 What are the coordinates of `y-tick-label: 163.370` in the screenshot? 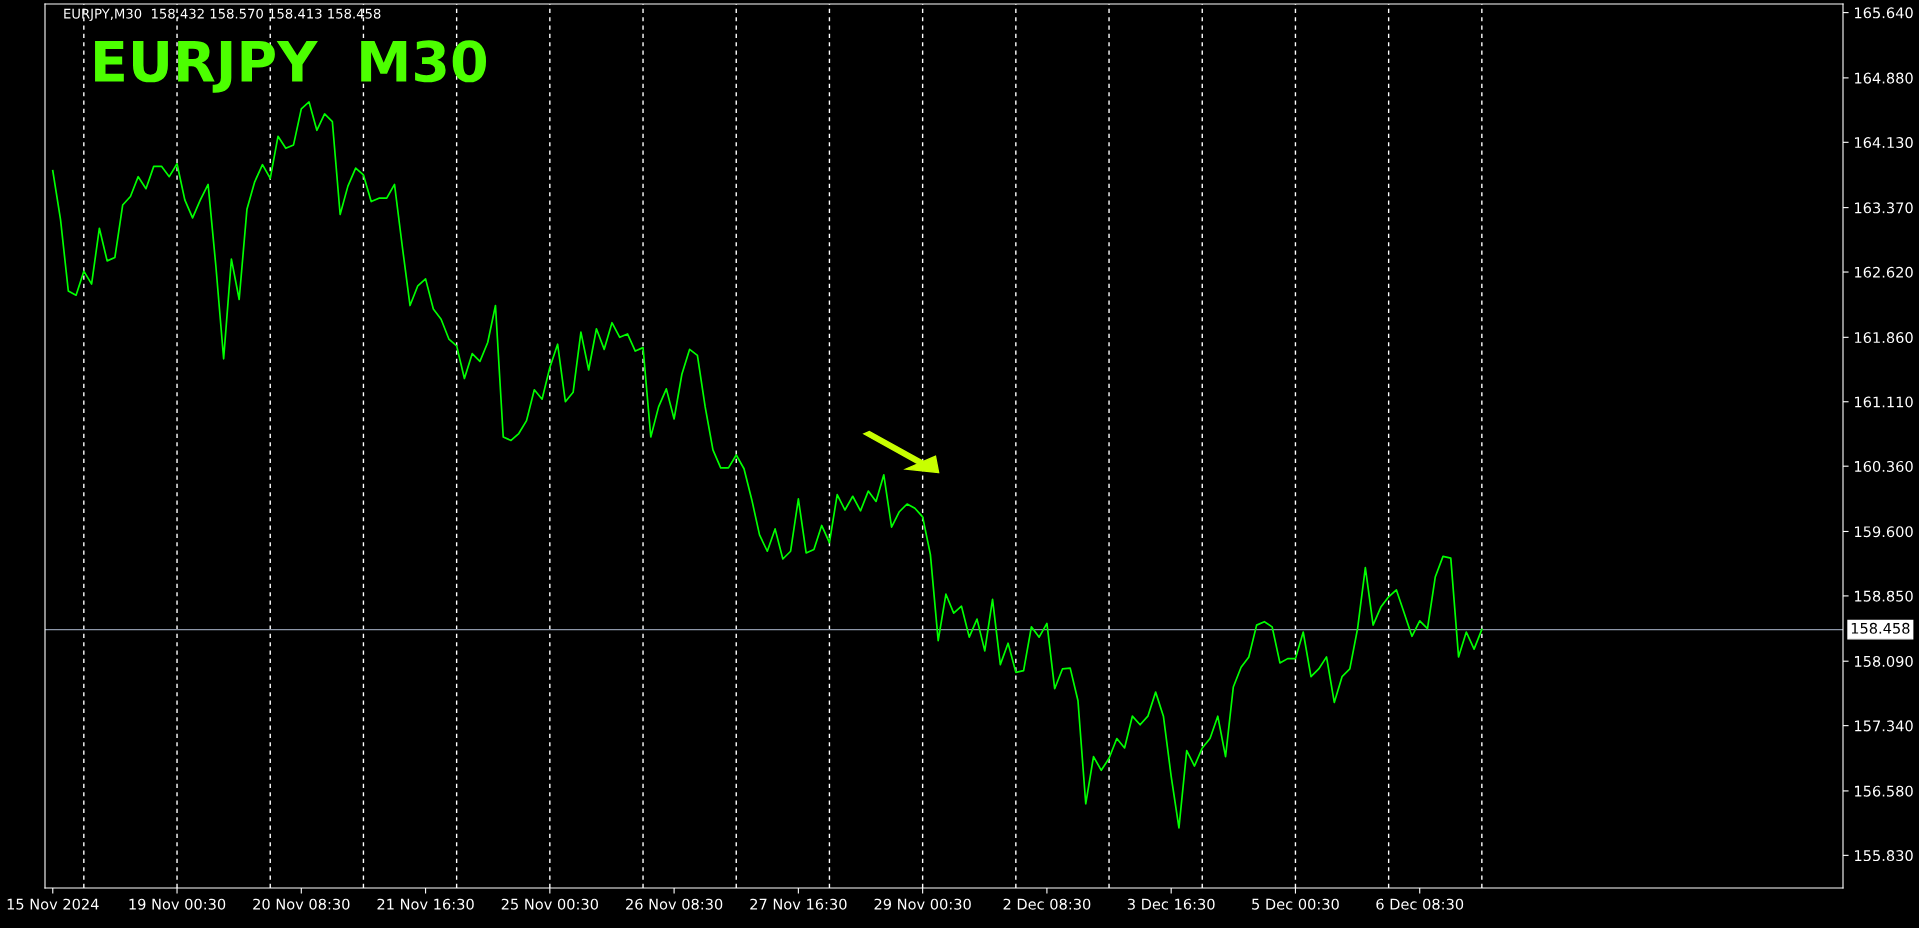 It's located at (1884, 208).